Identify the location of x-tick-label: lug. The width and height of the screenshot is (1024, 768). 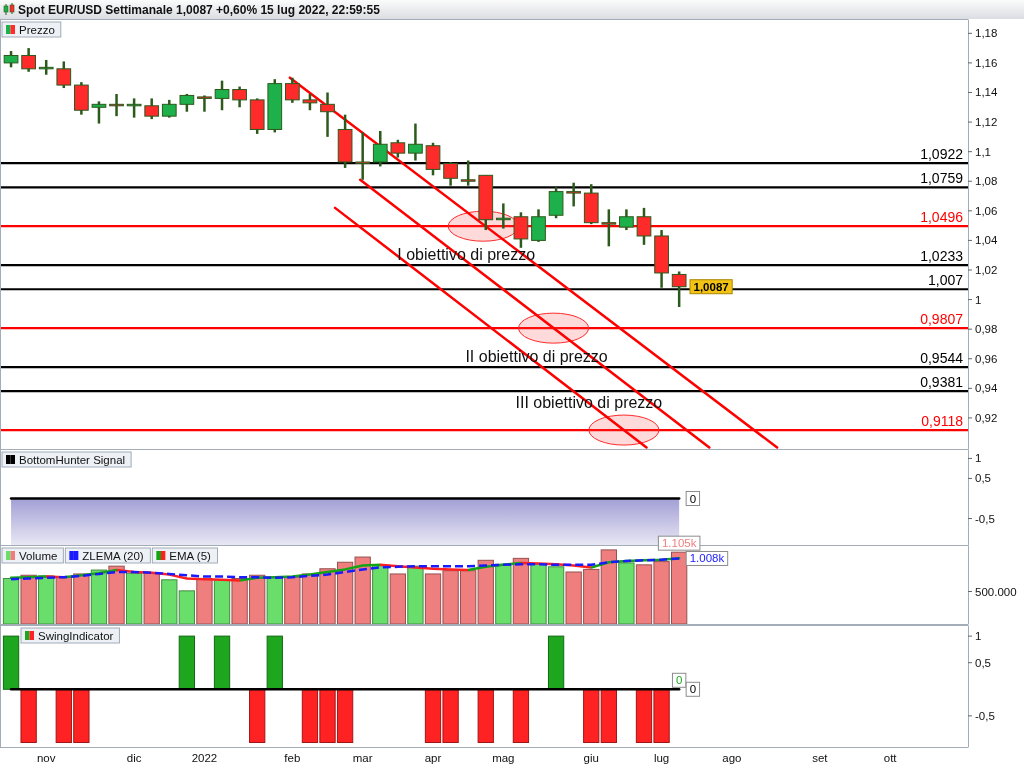
(661, 758).